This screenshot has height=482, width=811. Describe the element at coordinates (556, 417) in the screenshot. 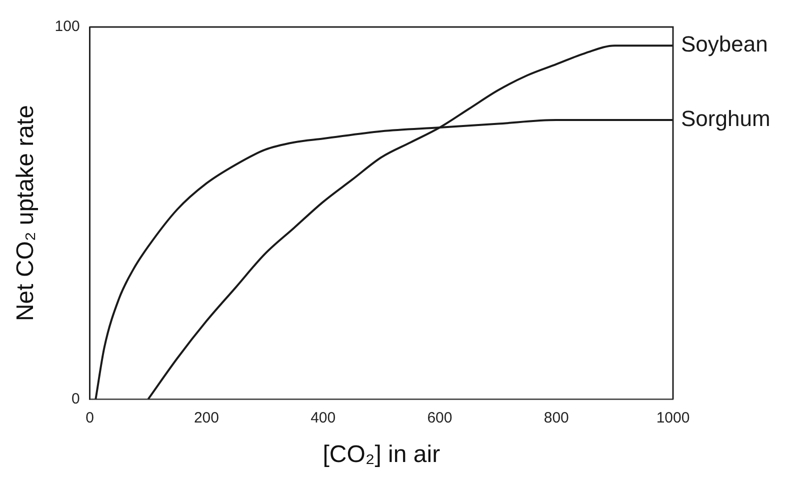

I see `x-tick-label: 800` at that location.